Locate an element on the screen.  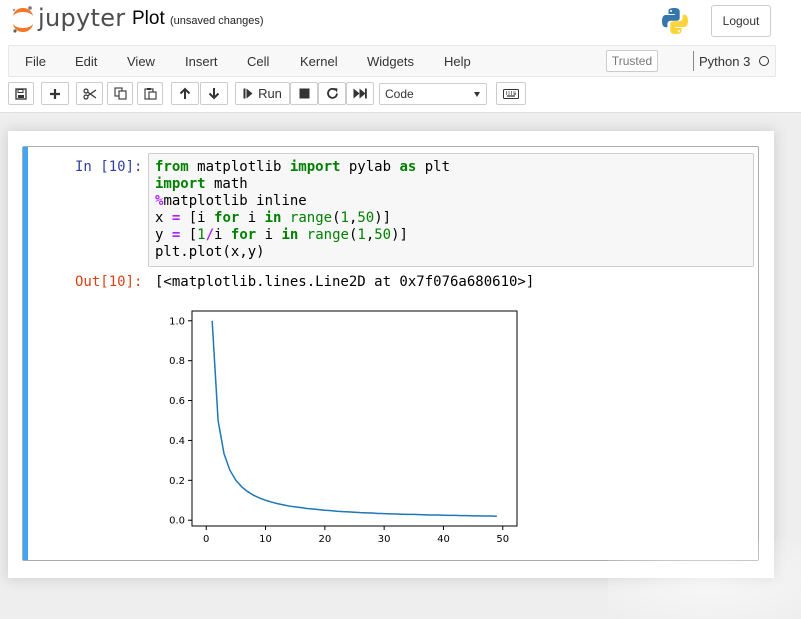
code-line-6: plt.plot(x,y) is located at coordinates (210, 252).